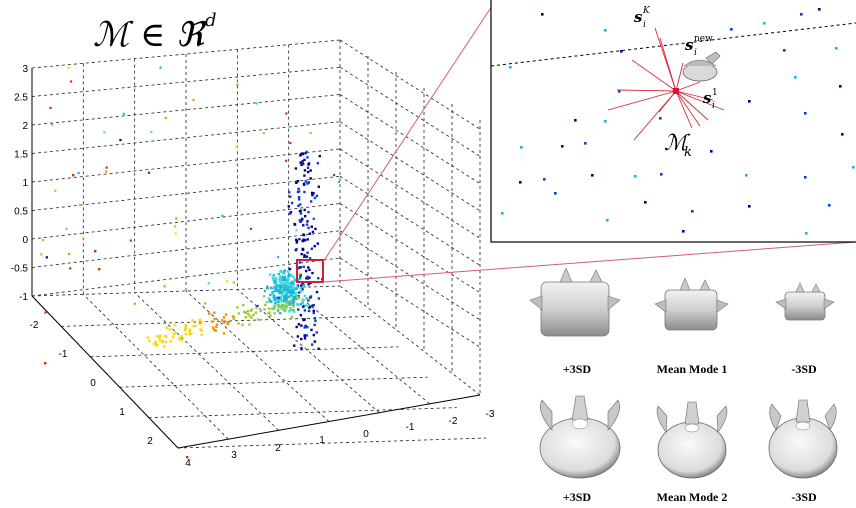  I want to click on y-tick-label: 1, so click(122, 412).